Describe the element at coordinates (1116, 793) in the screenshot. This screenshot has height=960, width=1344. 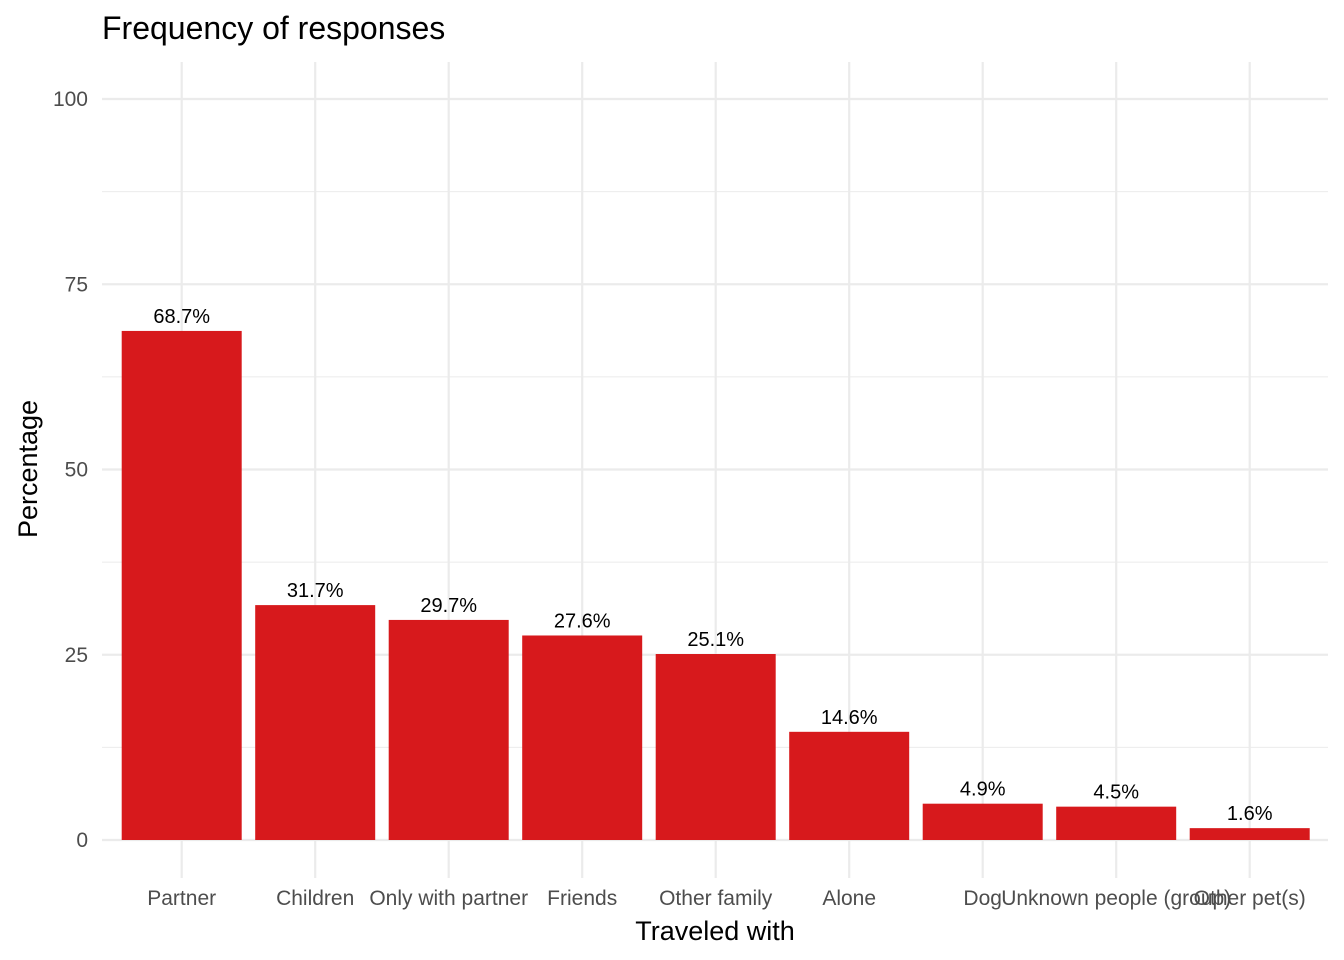
I see `bar-value-label: 4.5%` at that location.